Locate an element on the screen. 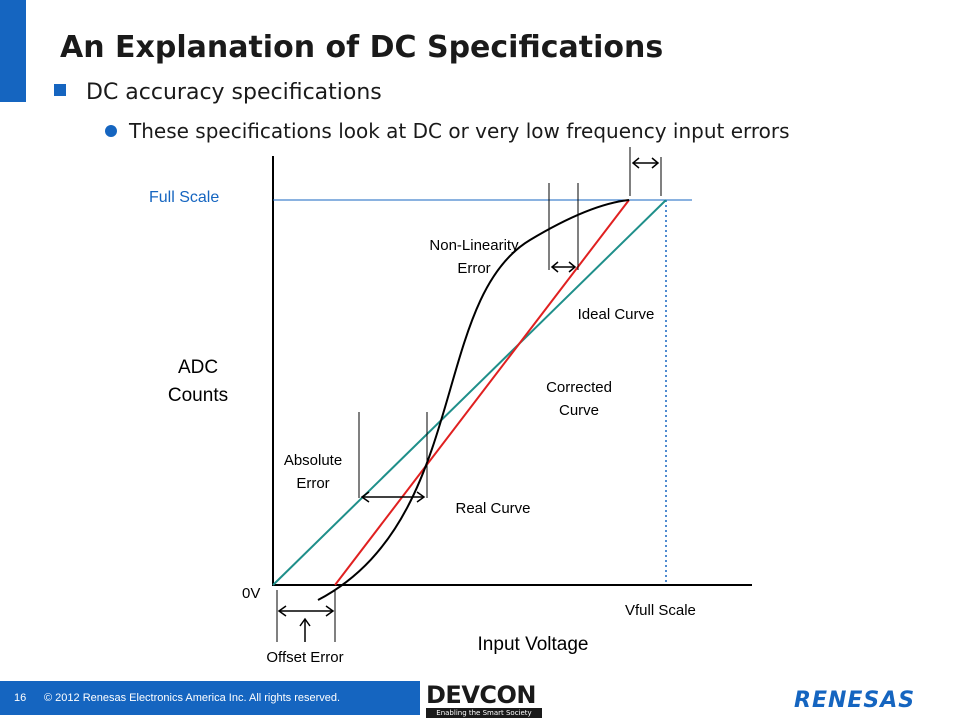 The height and width of the screenshot is (720, 960). page-number: 16 is located at coordinates (20, 698).